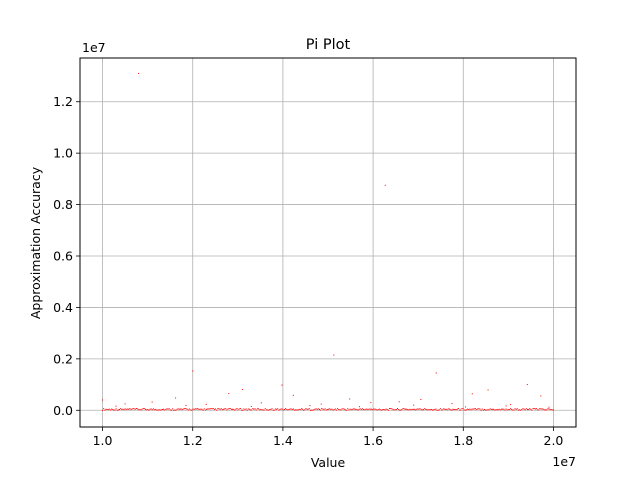 This screenshot has height=480, width=640. What do you see at coordinates (63, 307) in the screenshot?
I see `y-tick-label: 0.4` at bounding box center [63, 307].